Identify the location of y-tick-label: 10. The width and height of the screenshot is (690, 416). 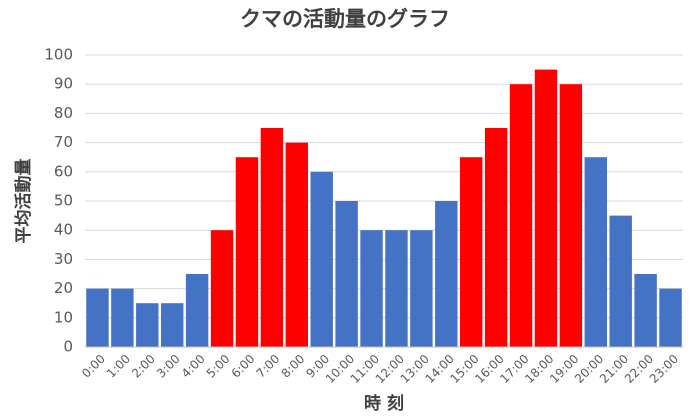
(63, 317).